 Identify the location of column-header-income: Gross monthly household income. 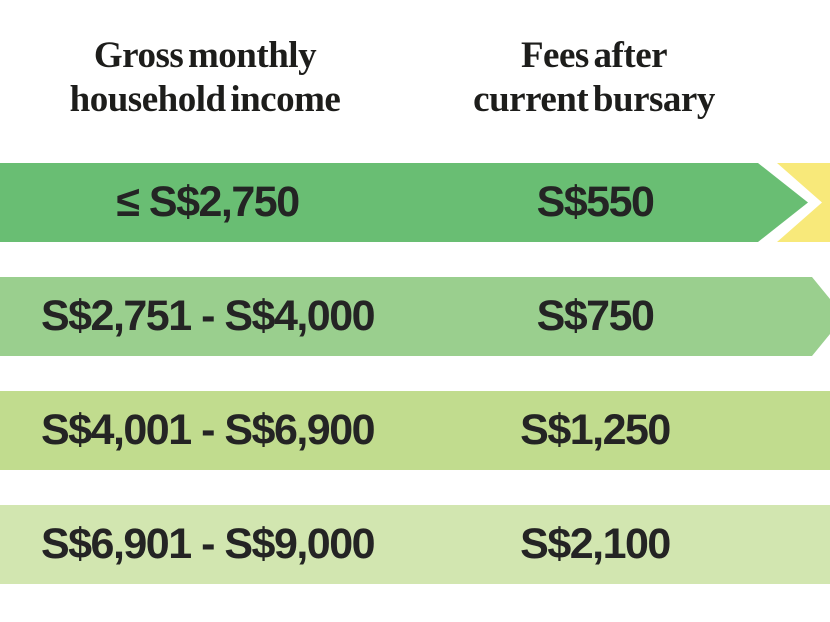
(205, 84).